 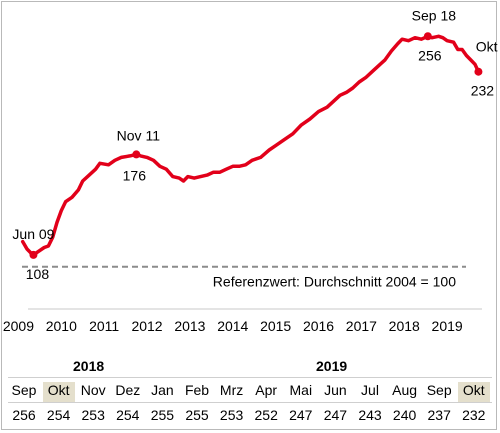 I want to click on x-tick-2014: 2014, so click(x=232, y=326).